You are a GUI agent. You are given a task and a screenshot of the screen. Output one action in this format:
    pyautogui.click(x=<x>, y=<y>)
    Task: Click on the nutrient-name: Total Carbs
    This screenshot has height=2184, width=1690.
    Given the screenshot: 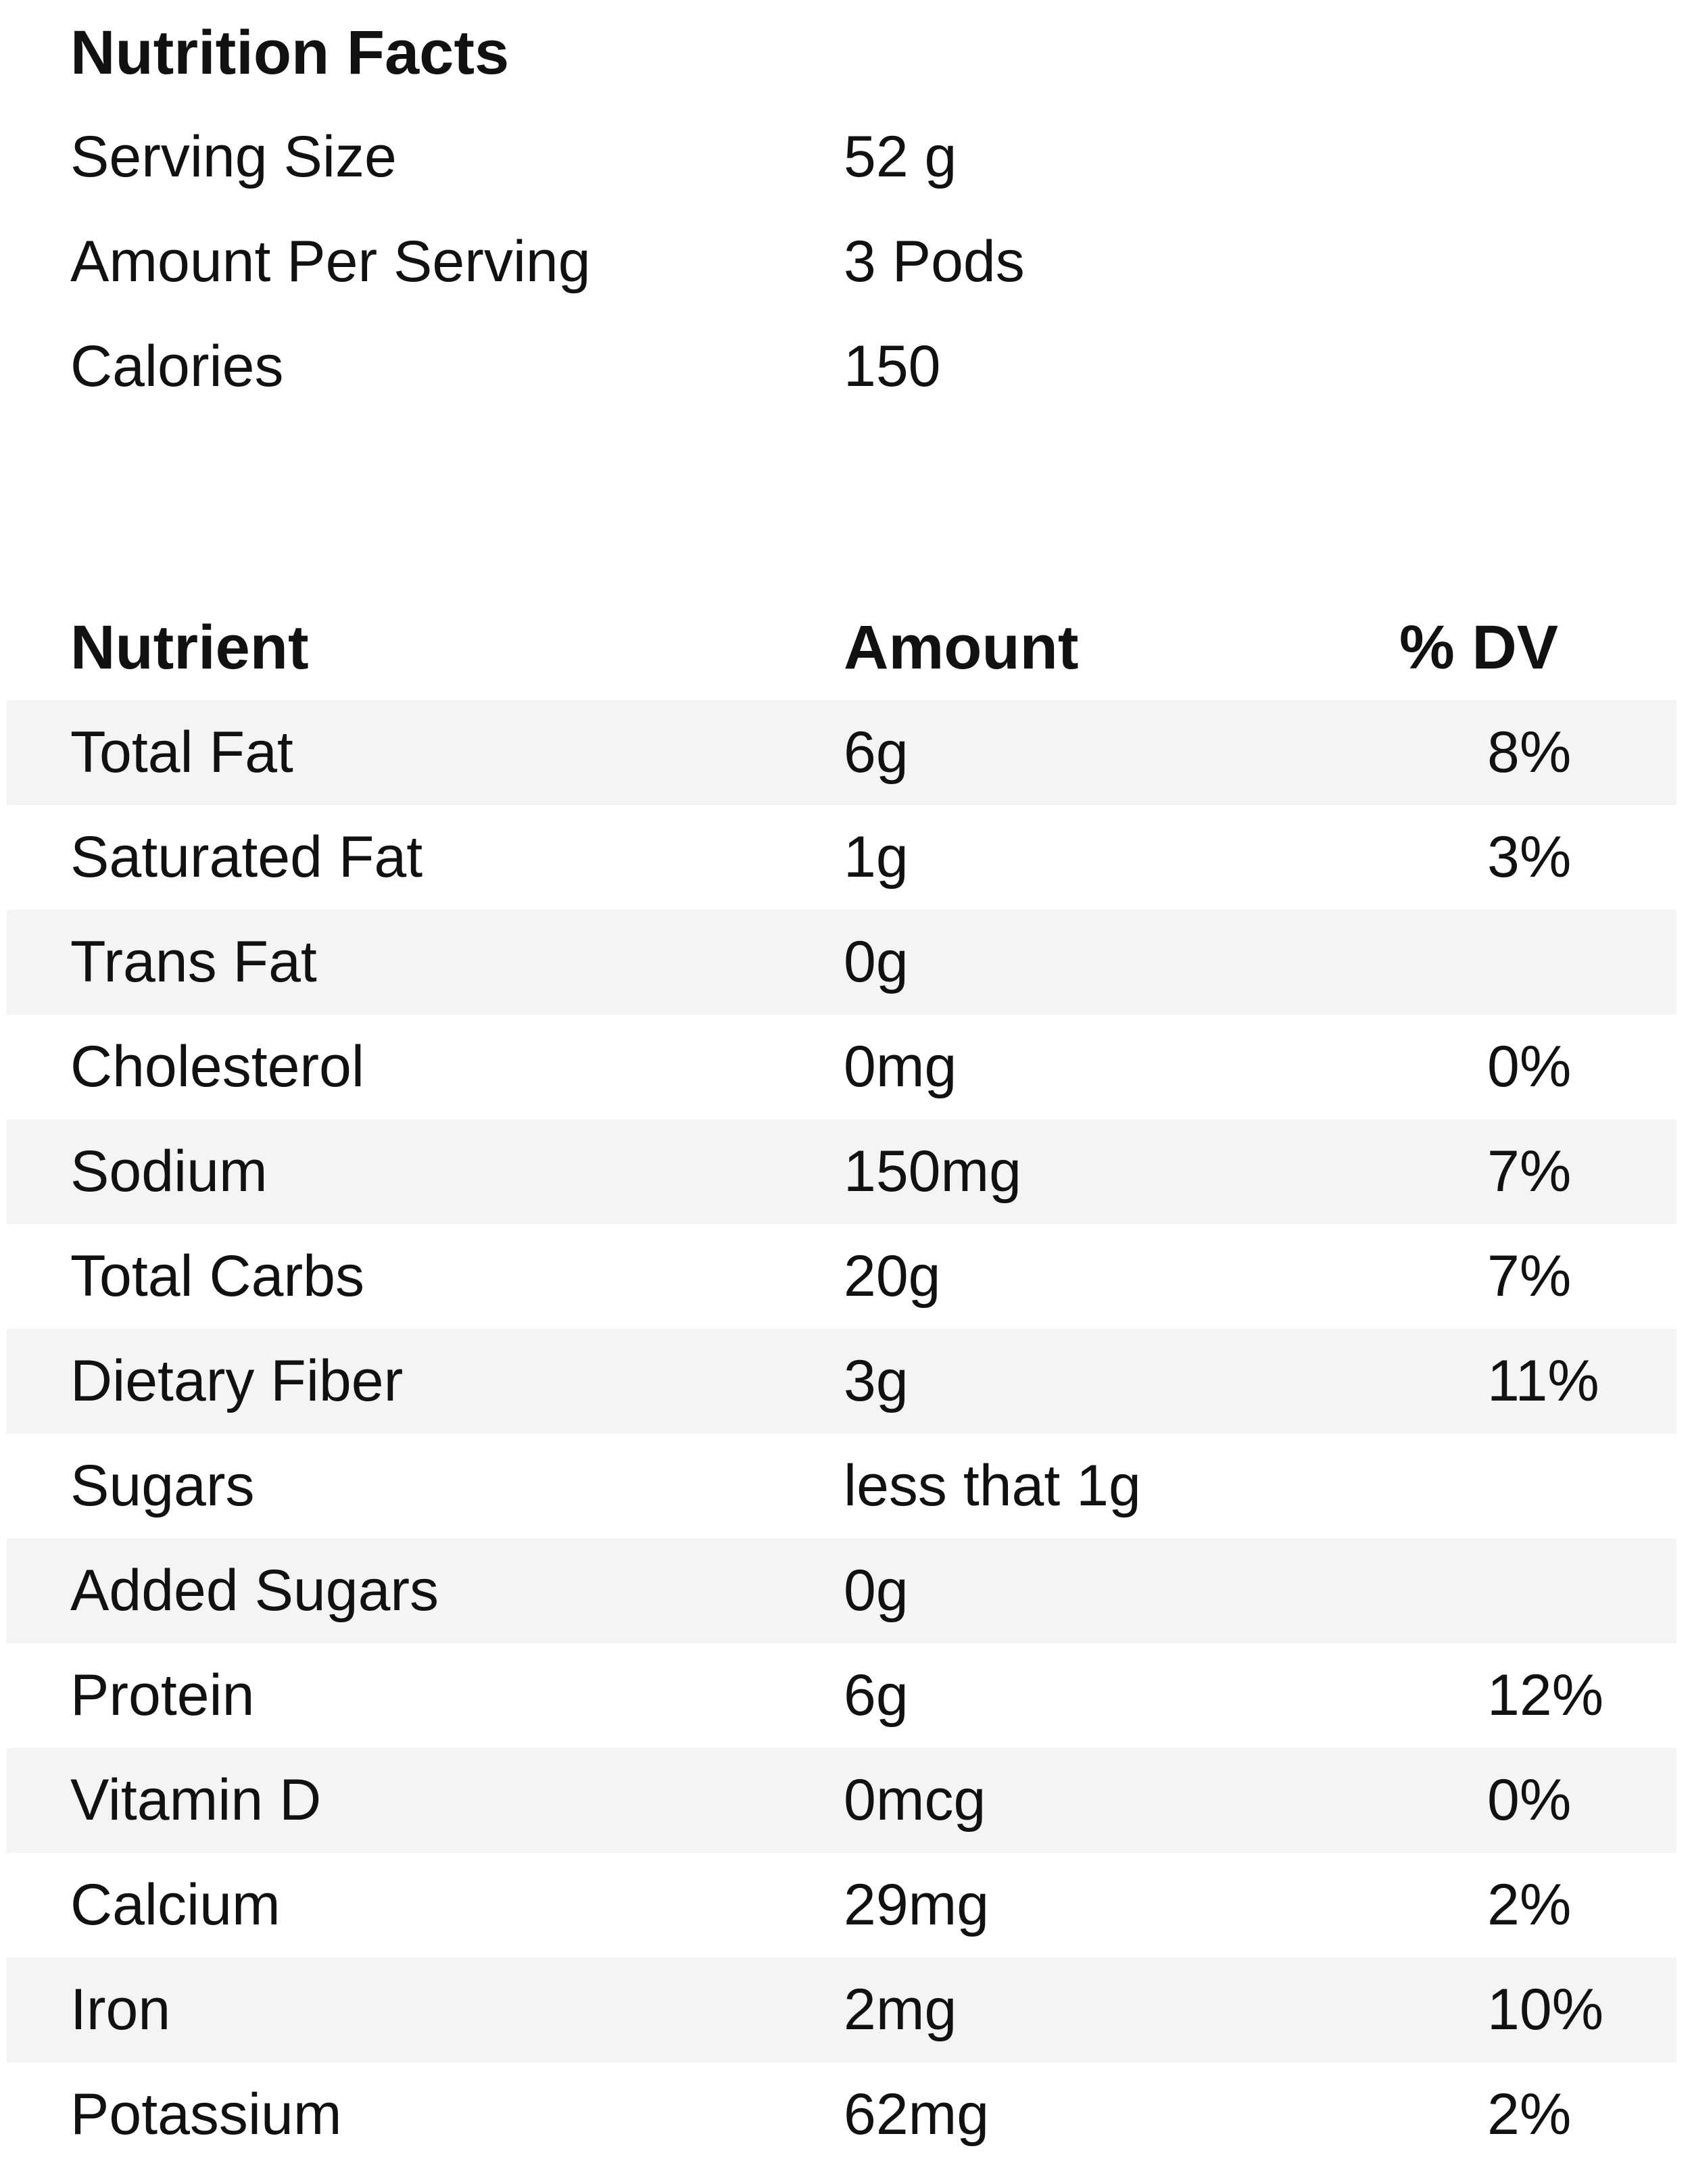 What is the action you would take?
    pyautogui.click(x=217, y=1276)
    